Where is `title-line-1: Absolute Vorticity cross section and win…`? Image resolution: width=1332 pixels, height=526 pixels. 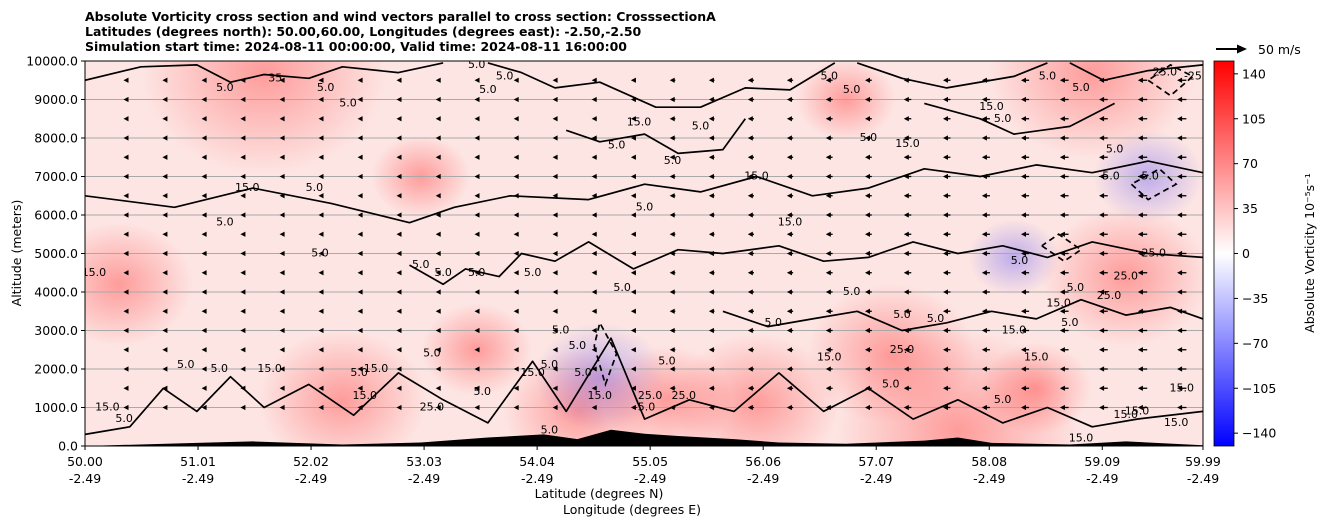
title-line-1: Absolute Vorticity cross section and win… is located at coordinates (400, 16).